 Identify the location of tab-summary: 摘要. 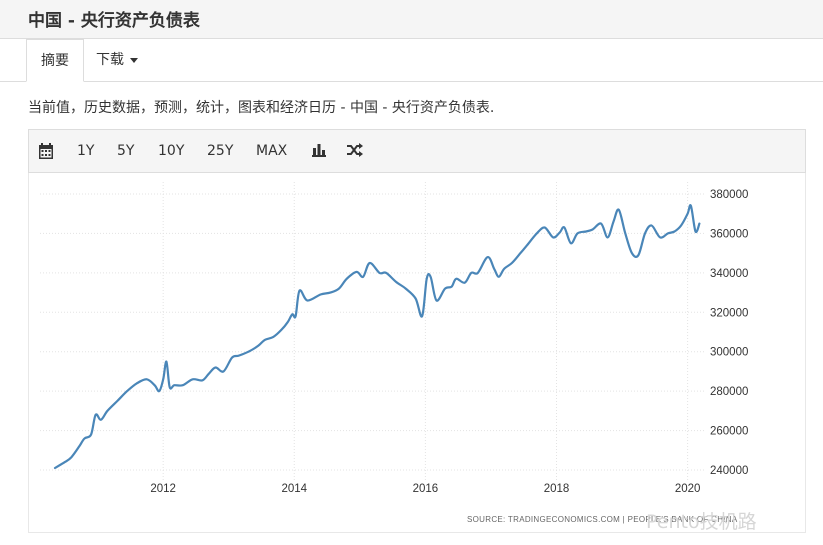
(55, 60).